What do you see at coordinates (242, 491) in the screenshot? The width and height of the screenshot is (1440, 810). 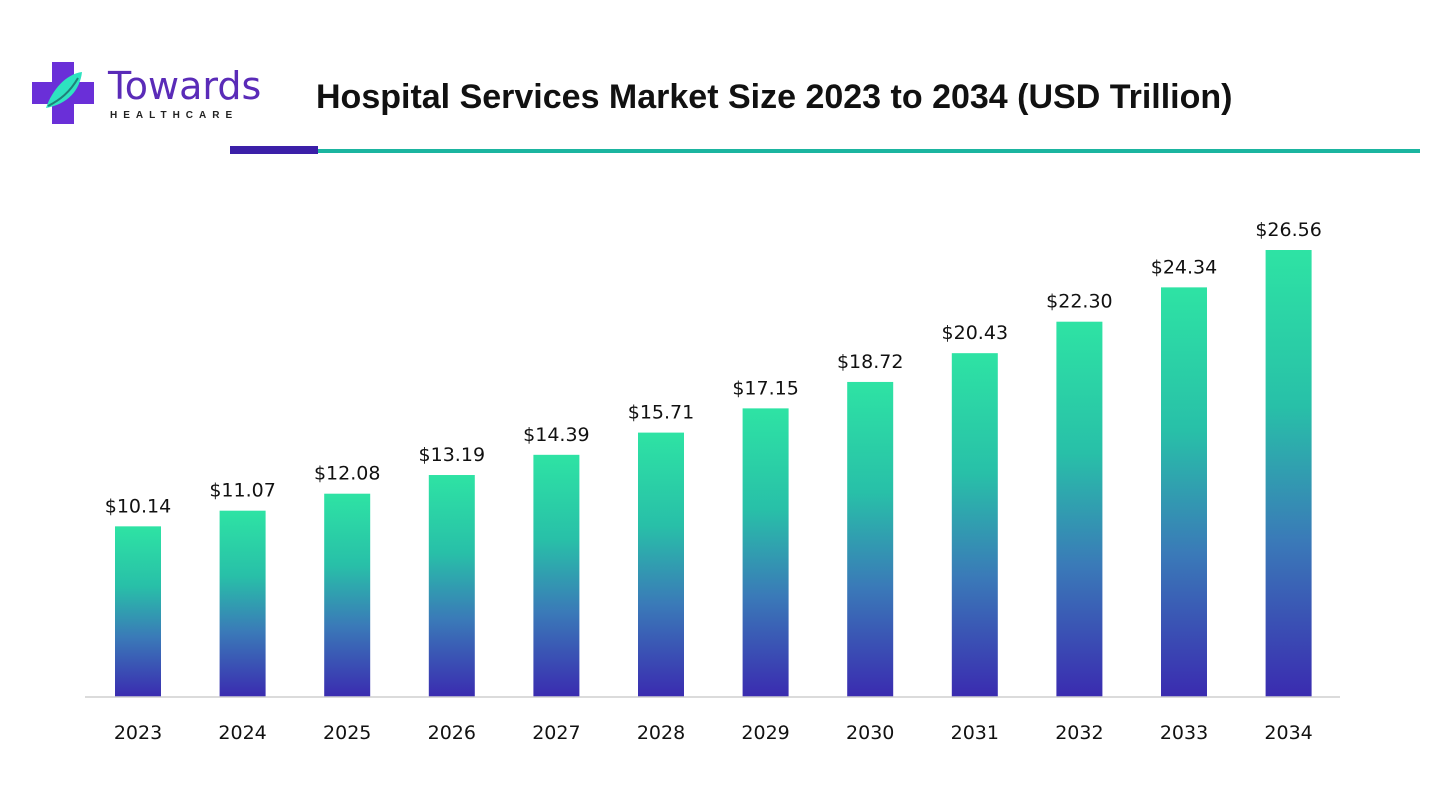 I see `data-label: $11.07` at bounding box center [242, 491].